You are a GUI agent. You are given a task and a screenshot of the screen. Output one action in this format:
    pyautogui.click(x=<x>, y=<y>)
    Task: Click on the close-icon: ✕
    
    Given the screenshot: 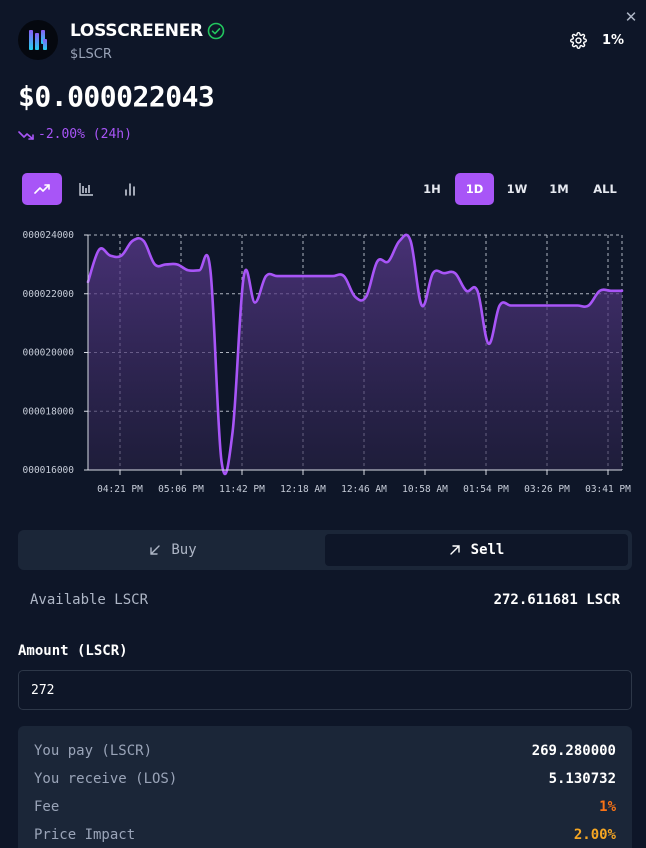 What is the action you would take?
    pyautogui.click(x=631, y=17)
    